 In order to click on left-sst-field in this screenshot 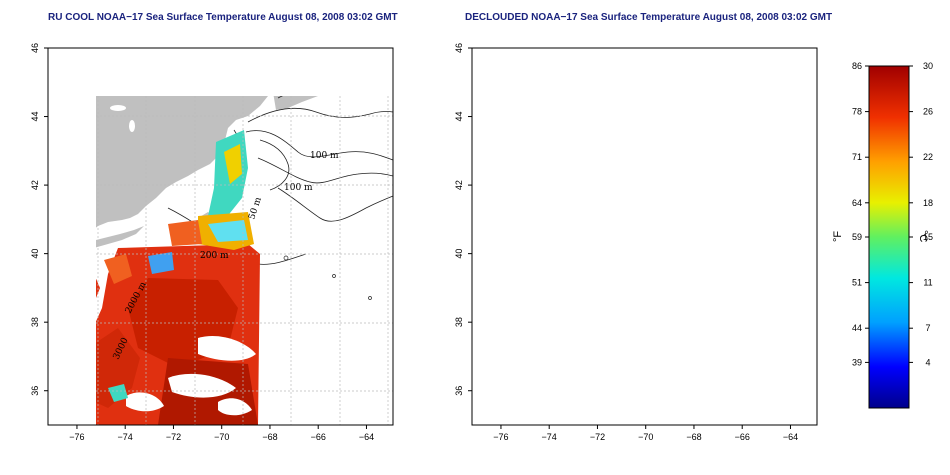, I will do `click(178, 277)`.